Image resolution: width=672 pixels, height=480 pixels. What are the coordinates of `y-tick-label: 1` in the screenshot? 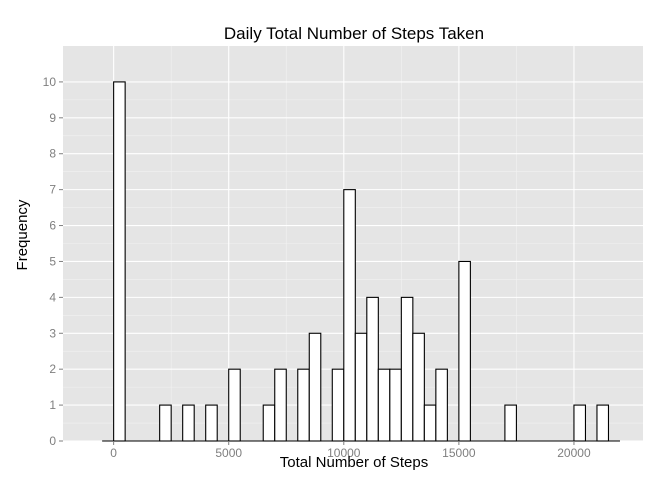 It's located at (52, 405).